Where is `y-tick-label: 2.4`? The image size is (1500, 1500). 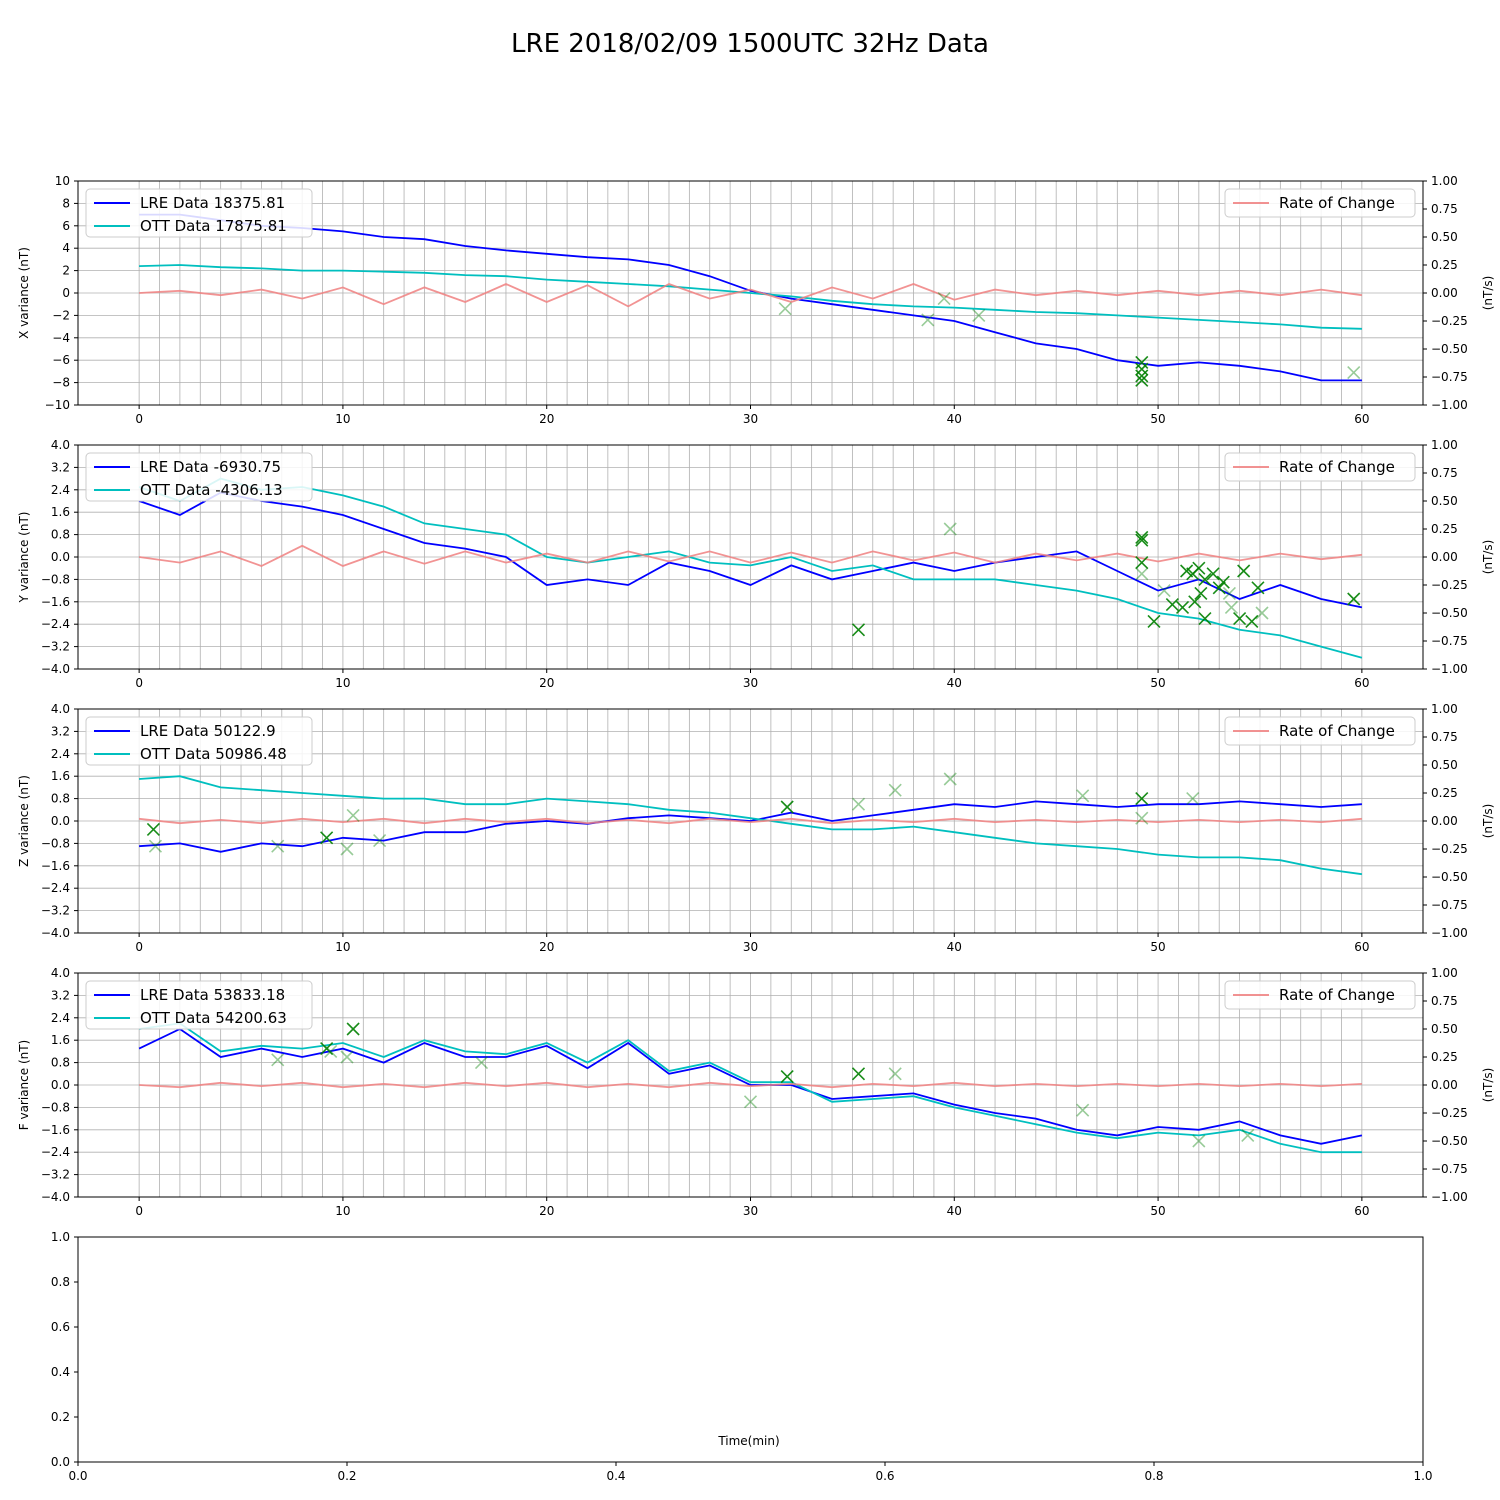 y-tick-label: 2.4 is located at coordinates (60, 1018).